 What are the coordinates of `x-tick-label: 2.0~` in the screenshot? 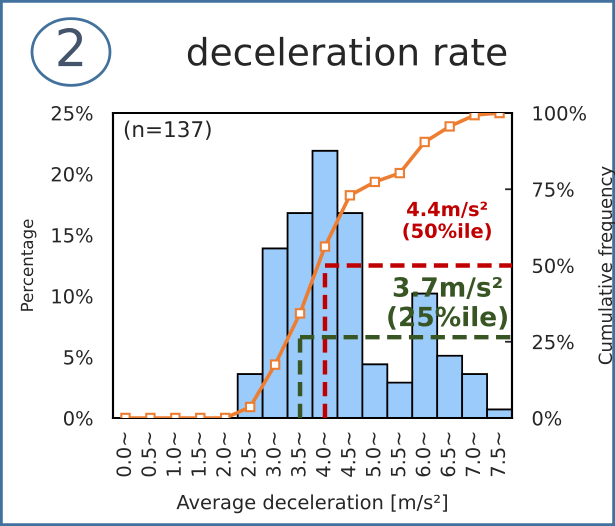 It's located at (223, 454).